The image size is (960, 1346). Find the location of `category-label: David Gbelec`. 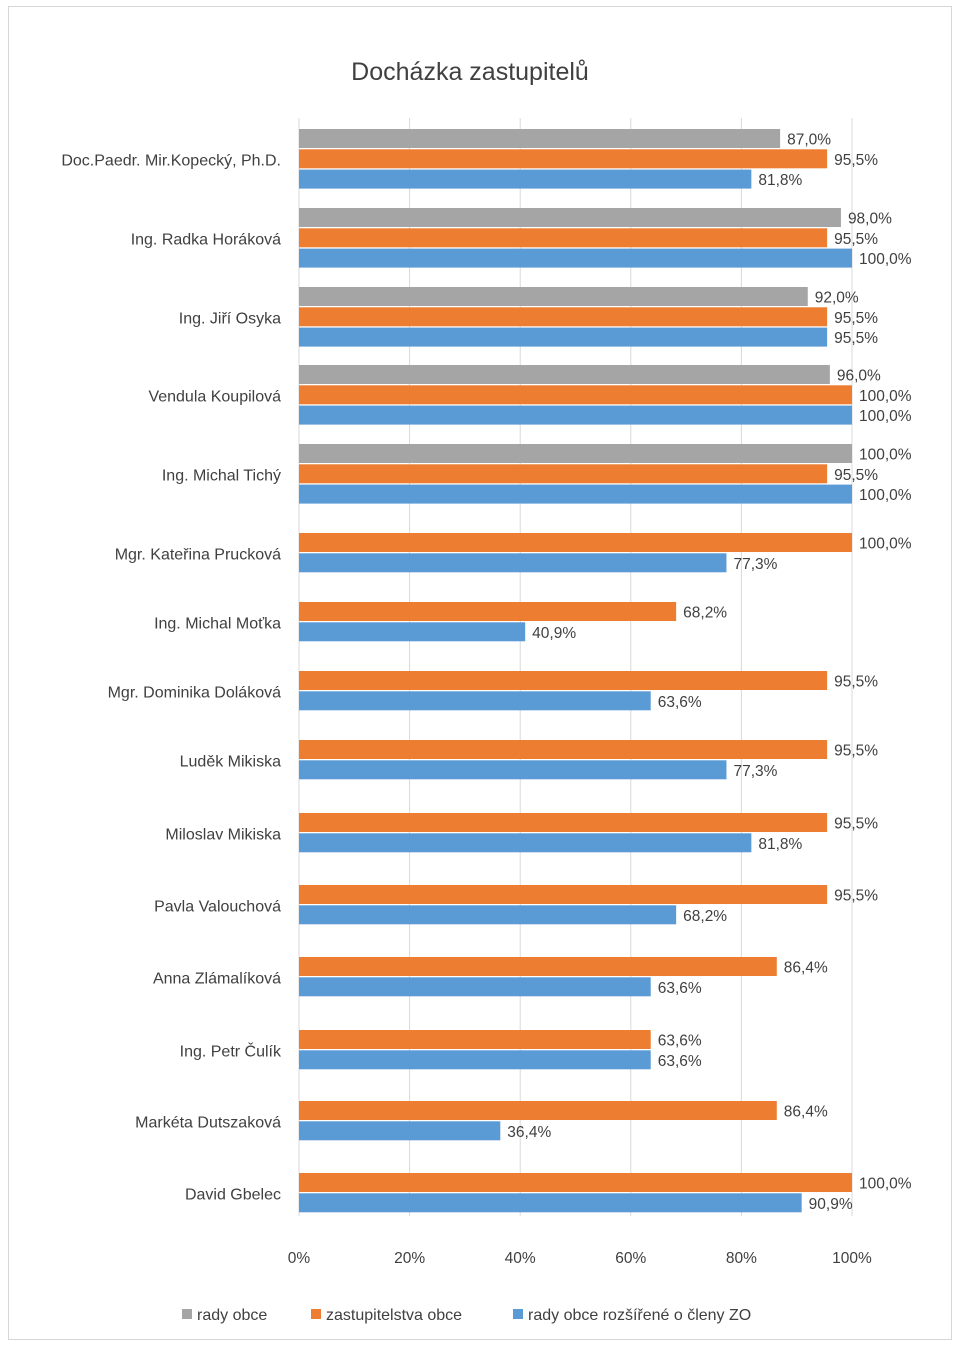

category-label: David Gbelec is located at coordinates (233, 1194).